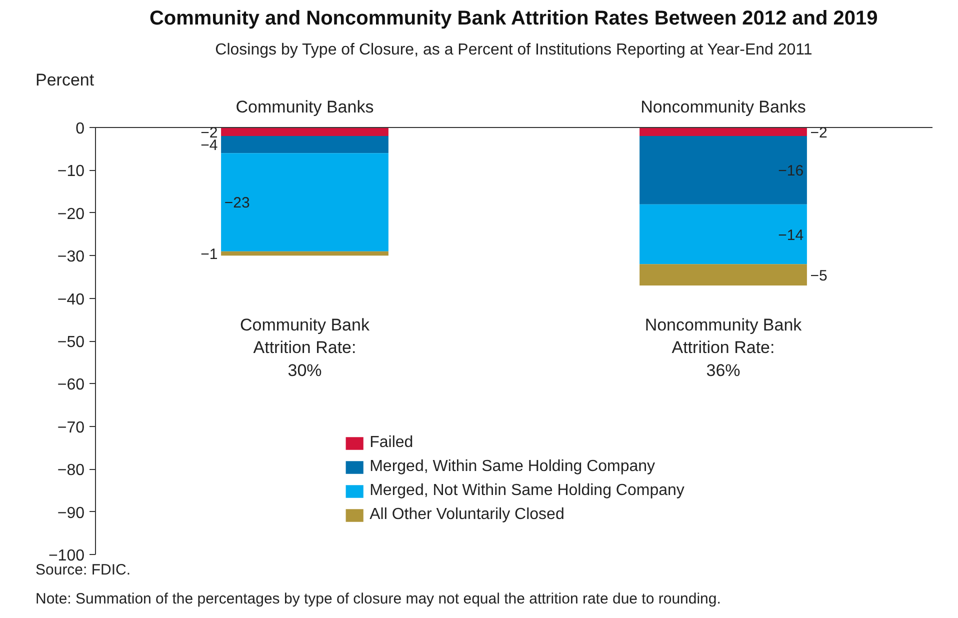 This screenshot has width=958, height=618. I want to click on legend-label: Merged, Within Same Holding Company, so click(513, 467).